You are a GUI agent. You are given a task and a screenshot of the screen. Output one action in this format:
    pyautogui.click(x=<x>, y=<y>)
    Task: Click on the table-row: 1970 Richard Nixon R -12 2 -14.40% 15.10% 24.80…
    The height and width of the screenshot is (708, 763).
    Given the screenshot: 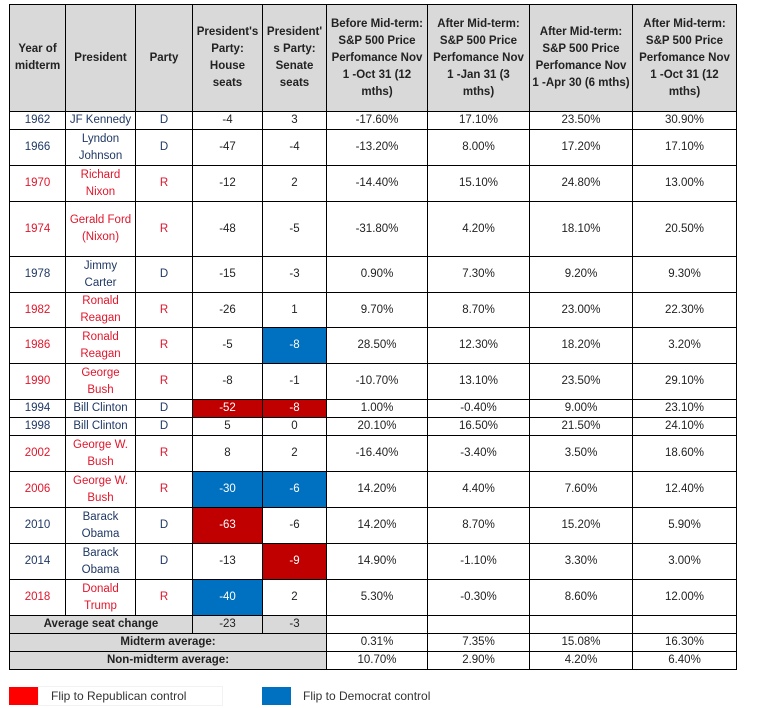 What is the action you would take?
    pyautogui.click(x=373, y=183)
    